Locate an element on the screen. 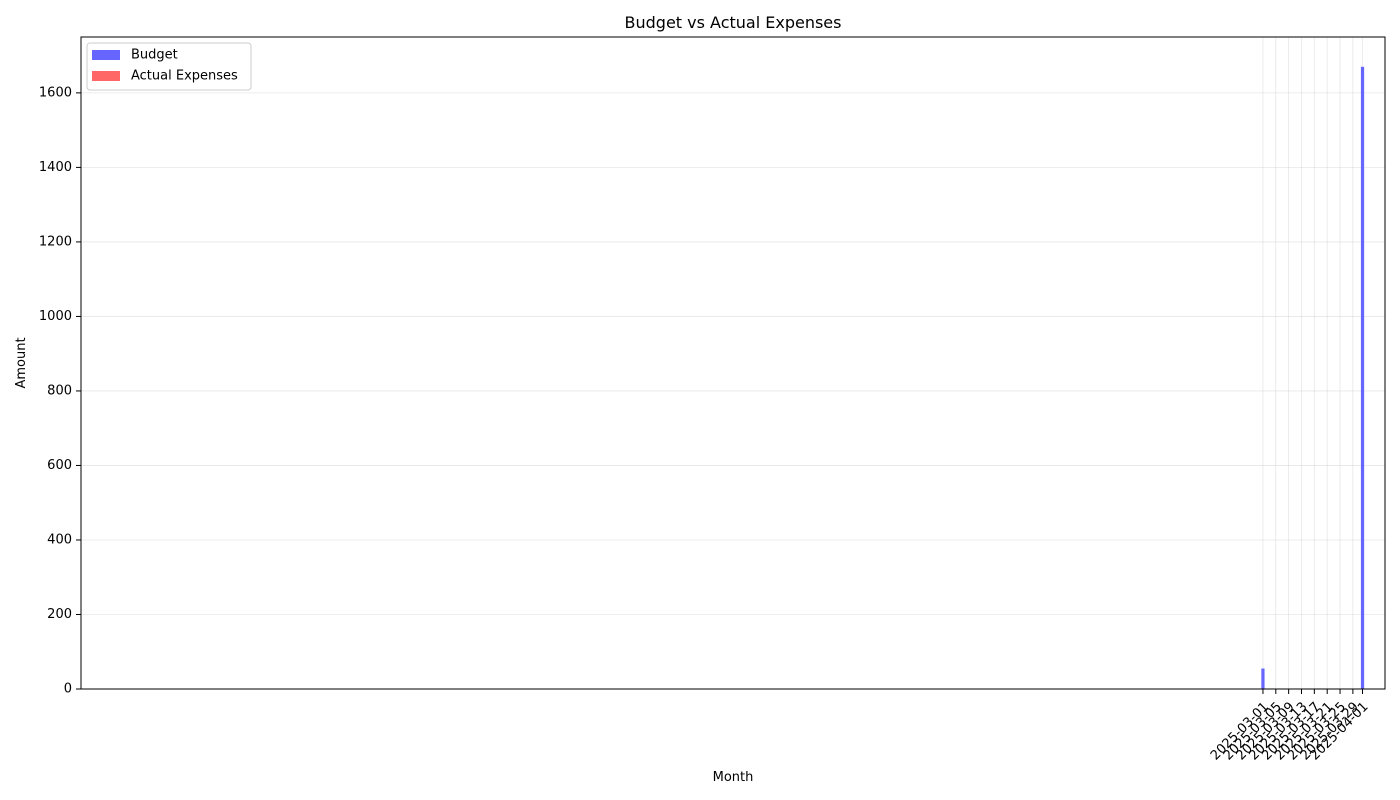 The height and width of the screenshot is (800, 1400). y-tick-label-8: 1600 is located at coordinates (55, 92).